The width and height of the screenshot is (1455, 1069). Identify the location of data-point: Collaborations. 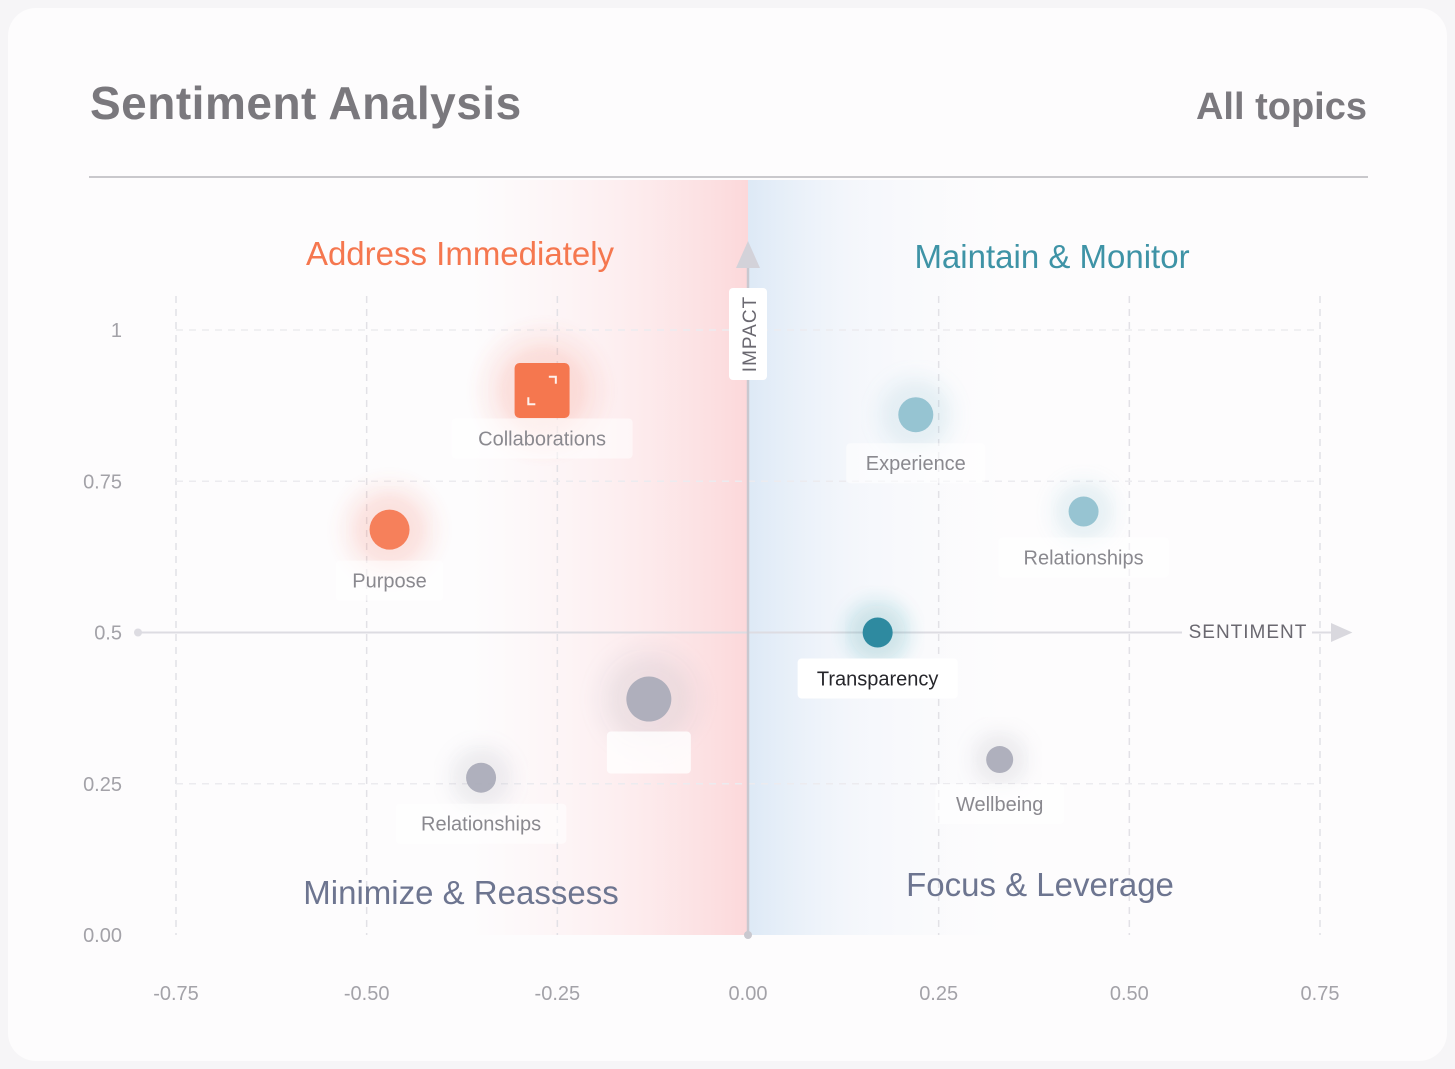
(542, 392).